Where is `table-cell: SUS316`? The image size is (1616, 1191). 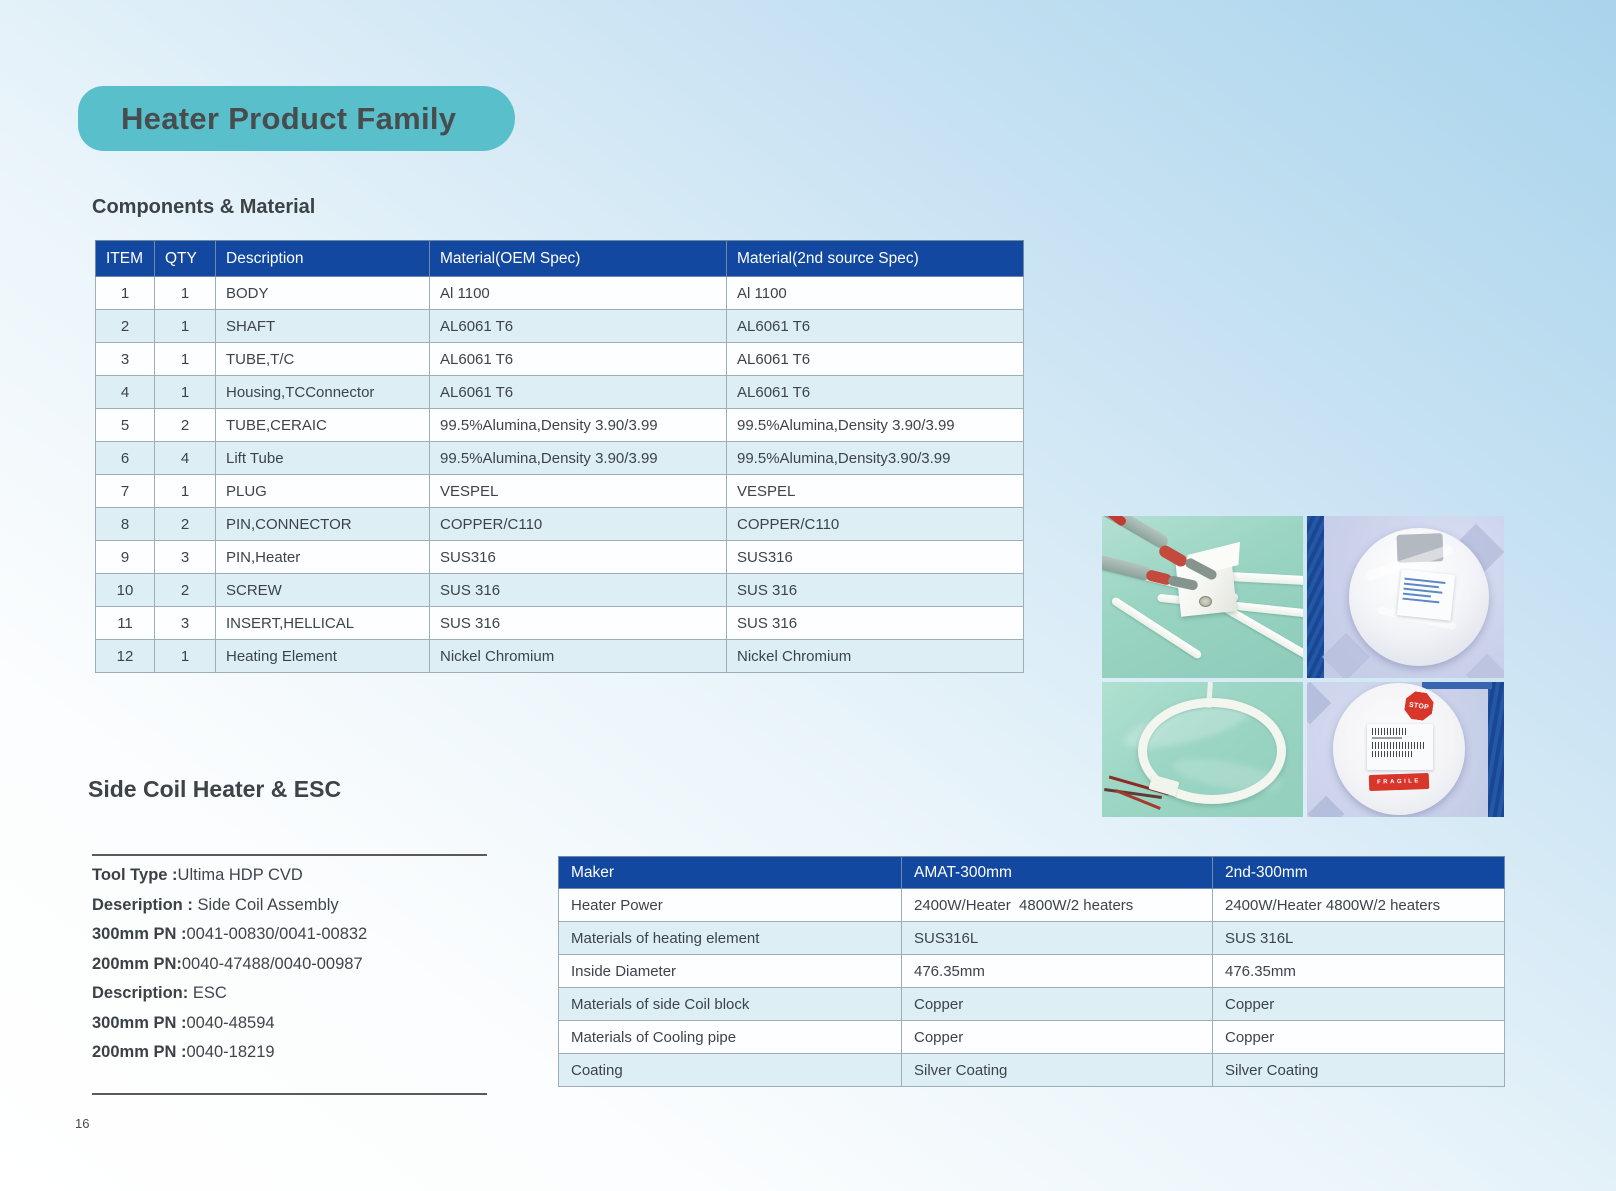
table-cell: SUS316 is located at coordinates (578, 557).